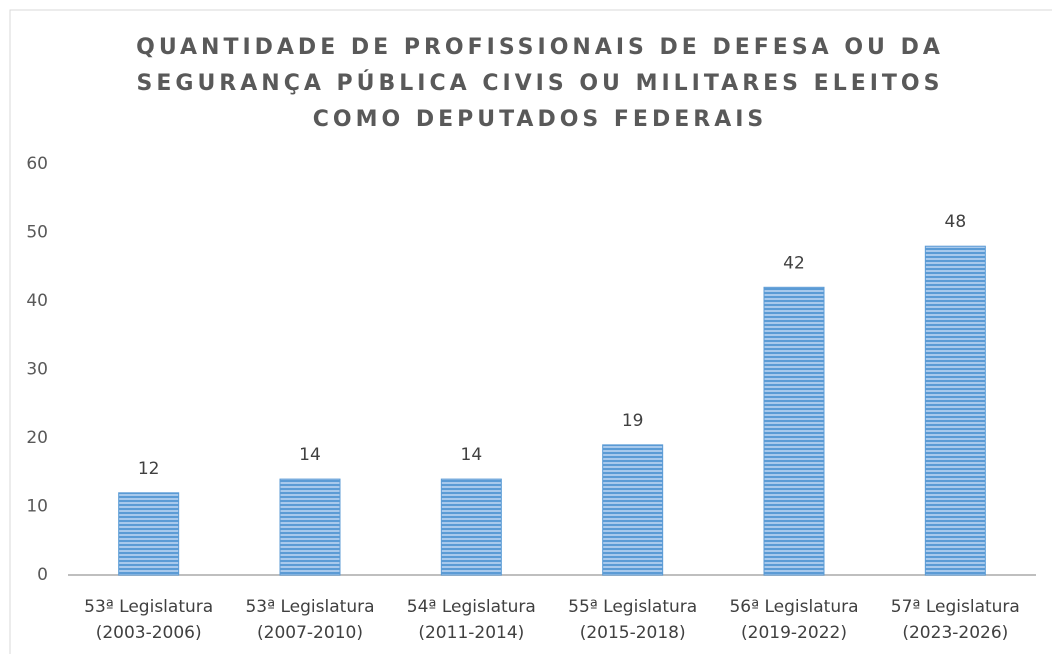 Image resolution: width=1052 pixels, height=654 pixels. I want to click on y-tick-label: 50, so click(37, 233).